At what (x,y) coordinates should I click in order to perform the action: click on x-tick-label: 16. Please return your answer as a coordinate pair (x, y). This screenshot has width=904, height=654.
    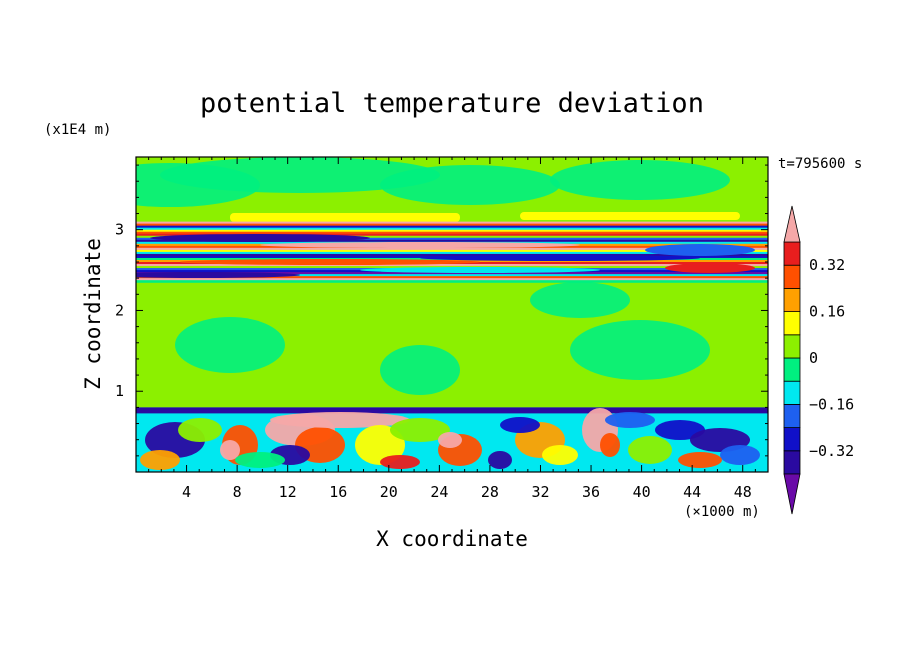
    Looking at the image, I should click on (338, 492).